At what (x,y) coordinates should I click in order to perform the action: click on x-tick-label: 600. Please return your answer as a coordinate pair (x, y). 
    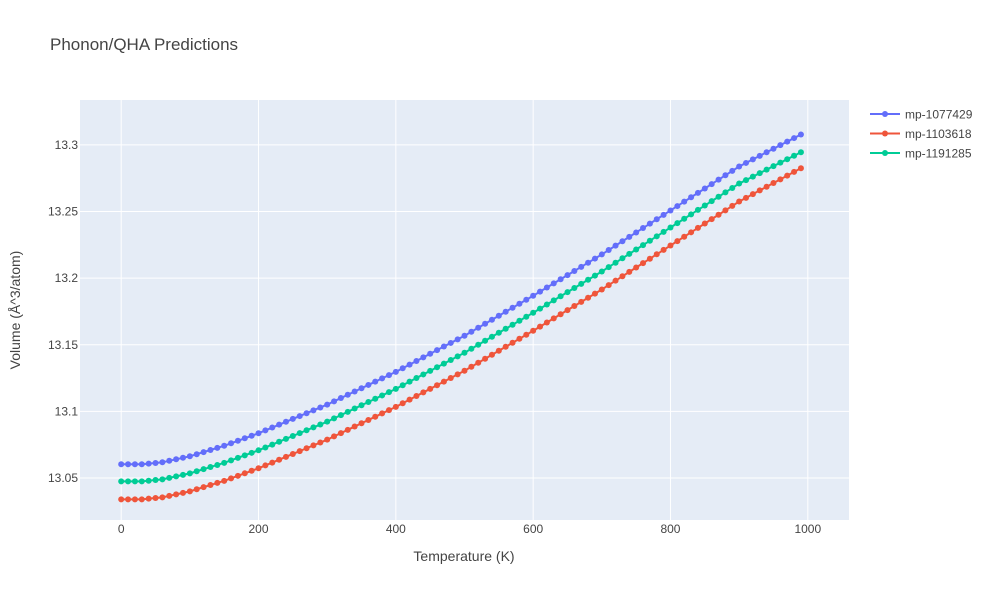
    Looking at the image, I should click on (533, 529).